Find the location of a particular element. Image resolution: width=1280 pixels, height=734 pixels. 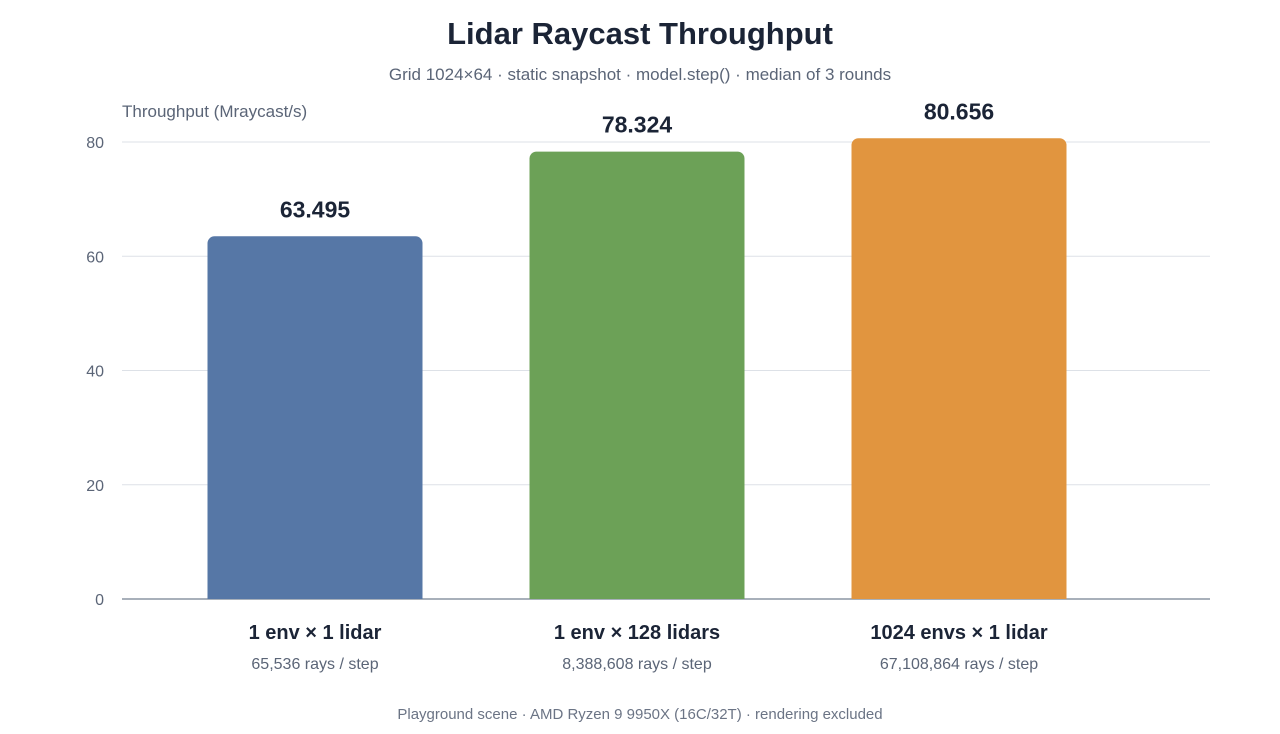

x-tick-sublabel: 65,536 rays / step is located at coordinates (314, 664).